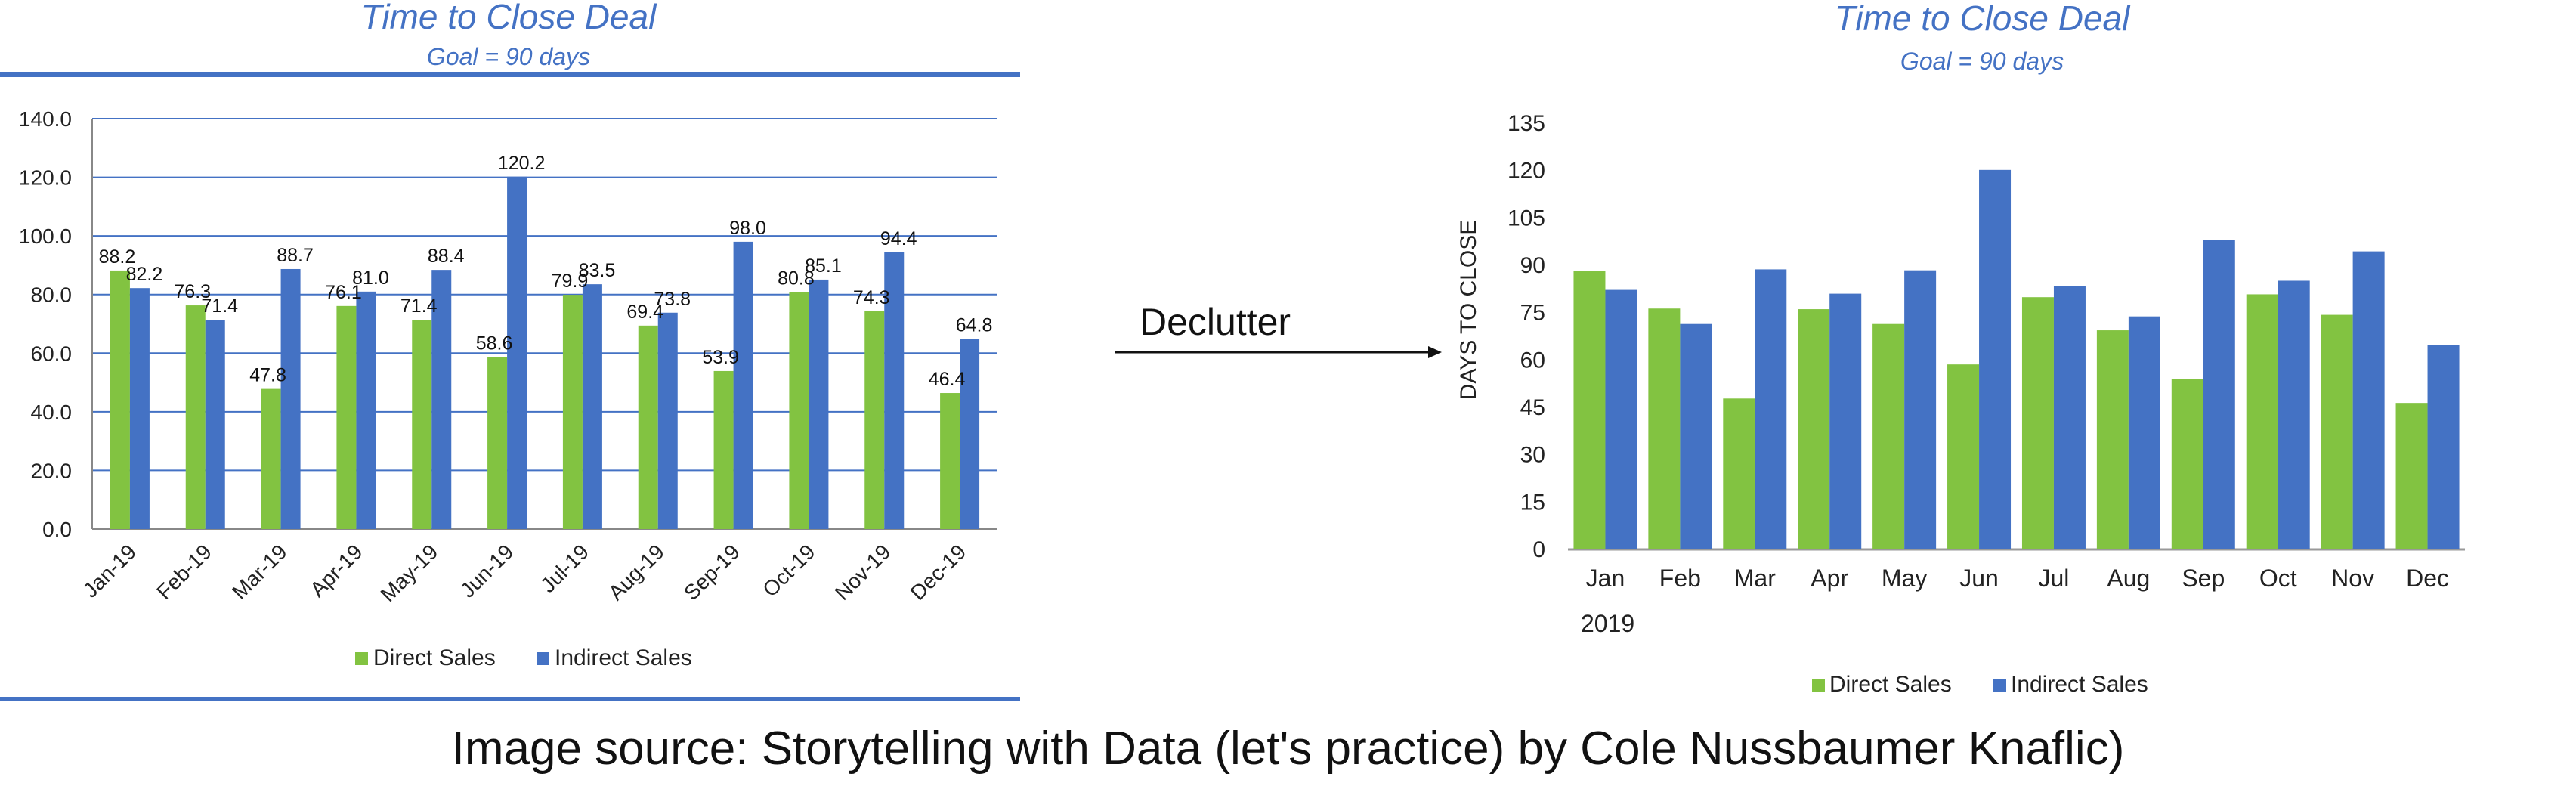 Image resolution: width=2576 pixels, height=786 pixels. Describe the element at coordinates (434, 657) in the screenshot. I see `left-legend-direct: Direct Sales` at that location.